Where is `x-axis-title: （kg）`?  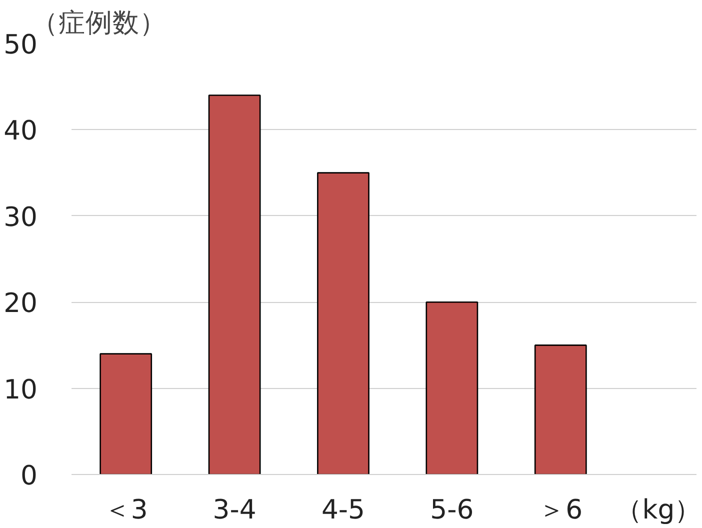 x-axis-title: （kg） is located at coordinates (658, 510).